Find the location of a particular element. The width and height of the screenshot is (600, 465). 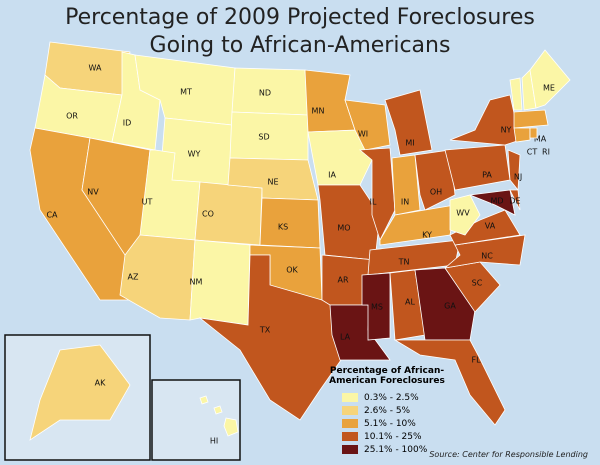

state-label: MA is located at coordinates (540, 139).